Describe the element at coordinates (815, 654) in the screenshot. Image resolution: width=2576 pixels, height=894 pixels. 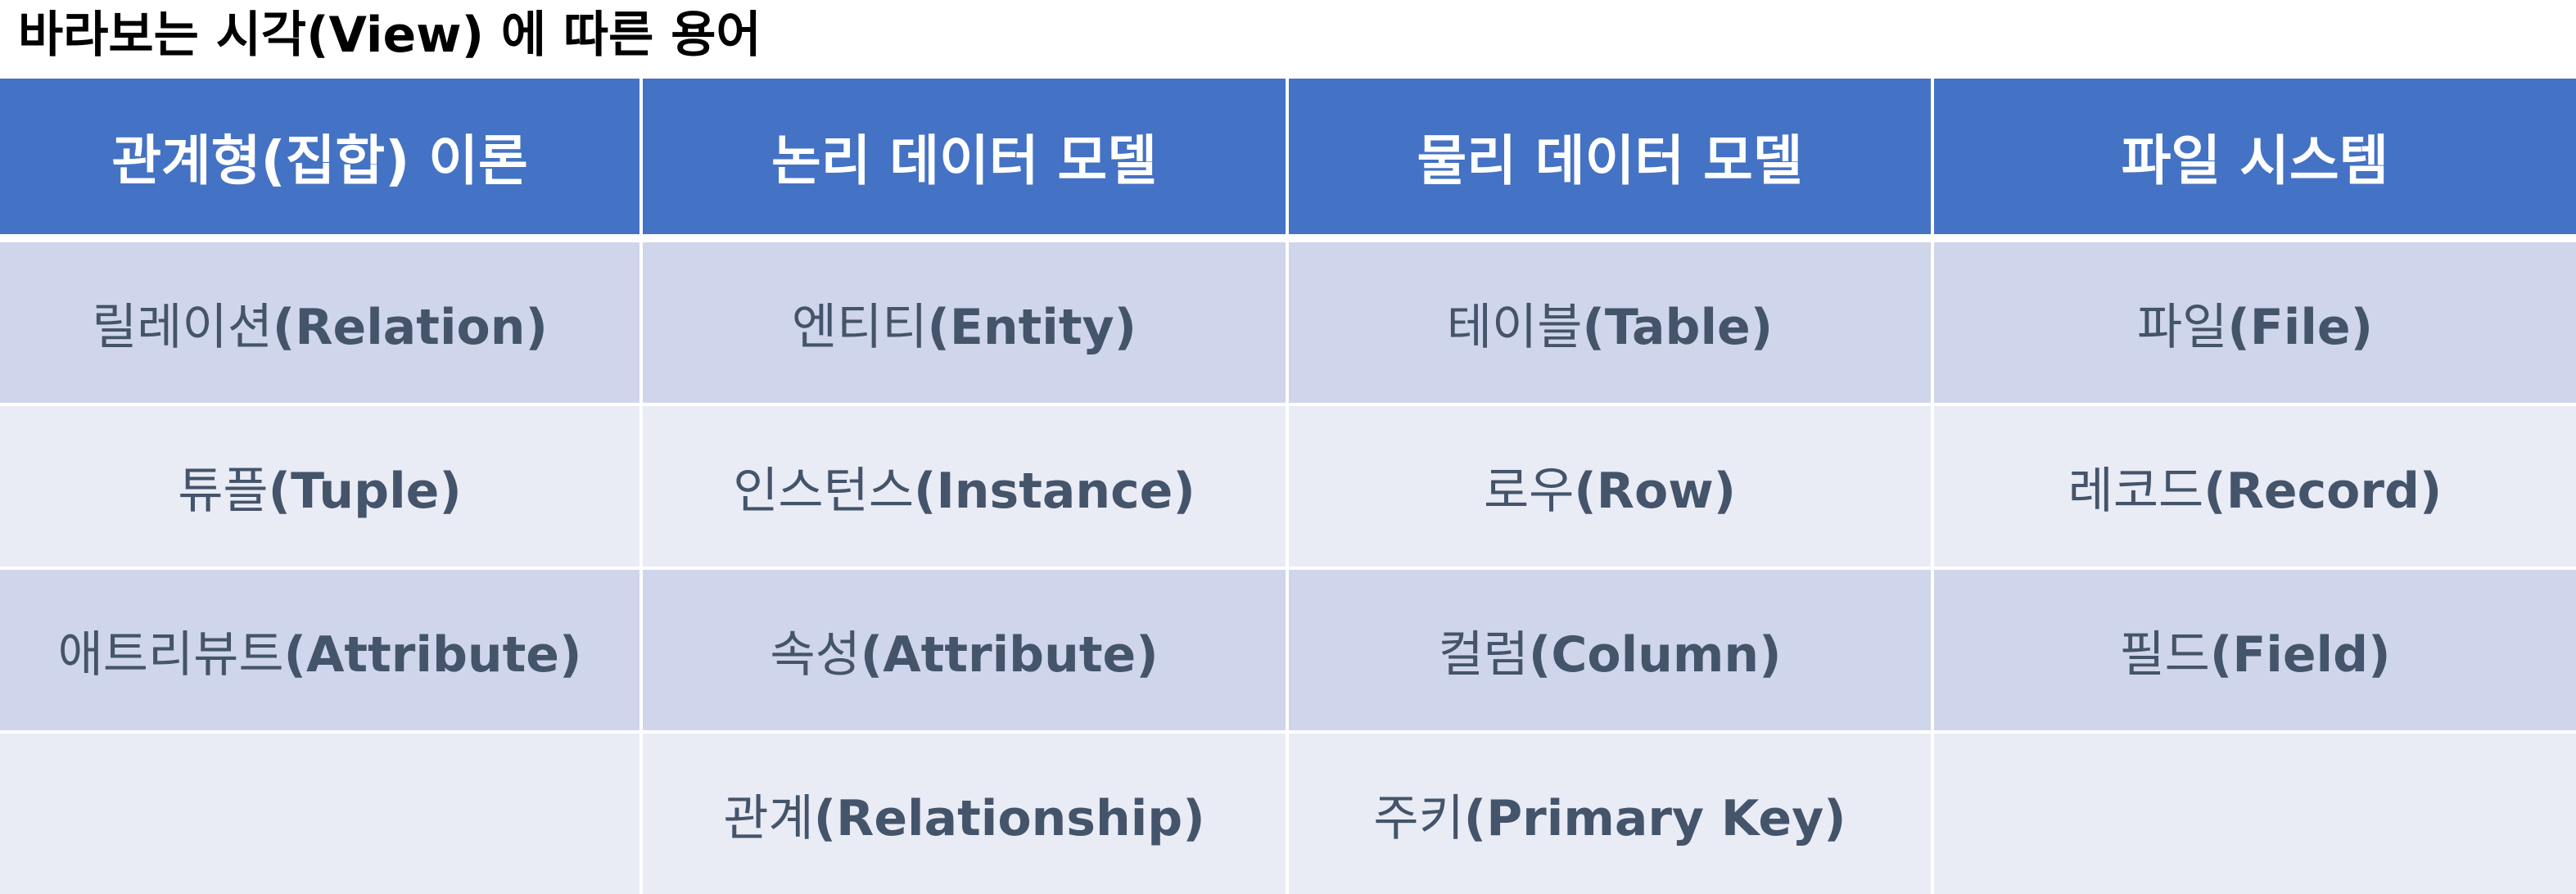
I see `term-korean: 속성` at that location.